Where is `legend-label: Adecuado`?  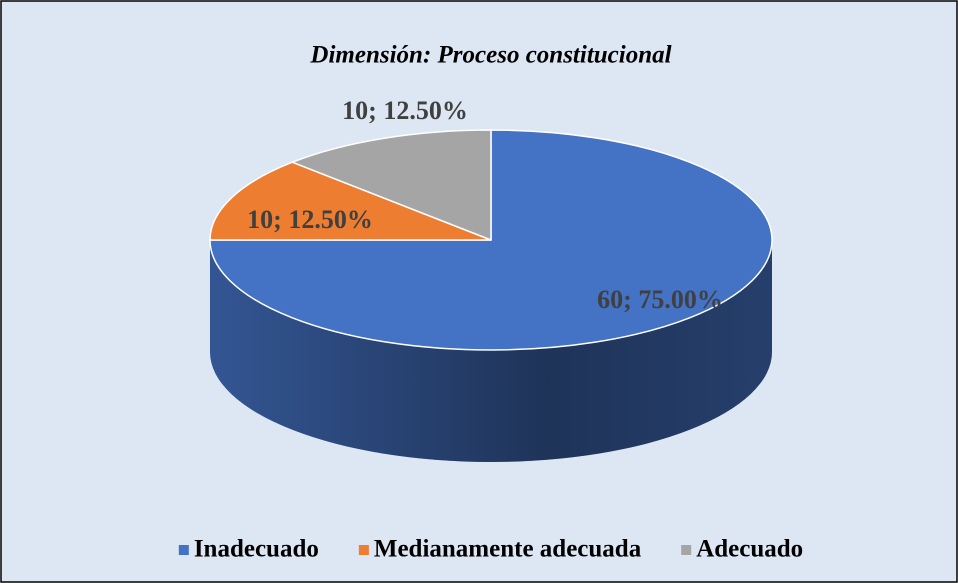 legend-label: Adecuado is located at coordinates (749, 549).